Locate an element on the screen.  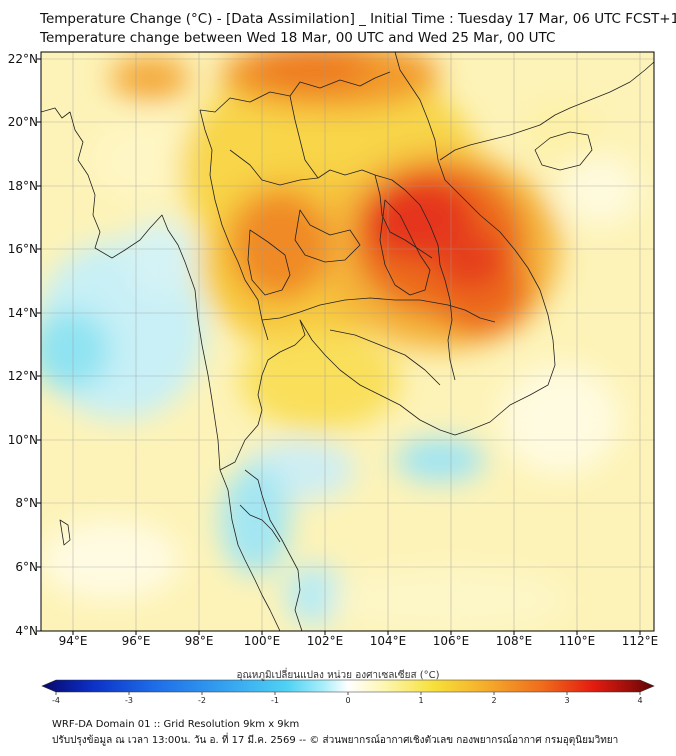
lat-label: 20°N is located at coordinates (23, 122).